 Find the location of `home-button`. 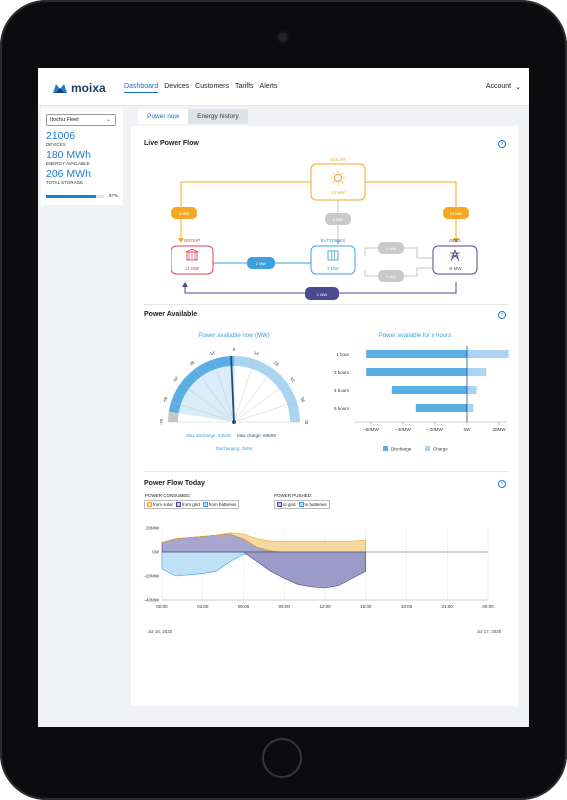

home-button is located at coordinates (282, 758).